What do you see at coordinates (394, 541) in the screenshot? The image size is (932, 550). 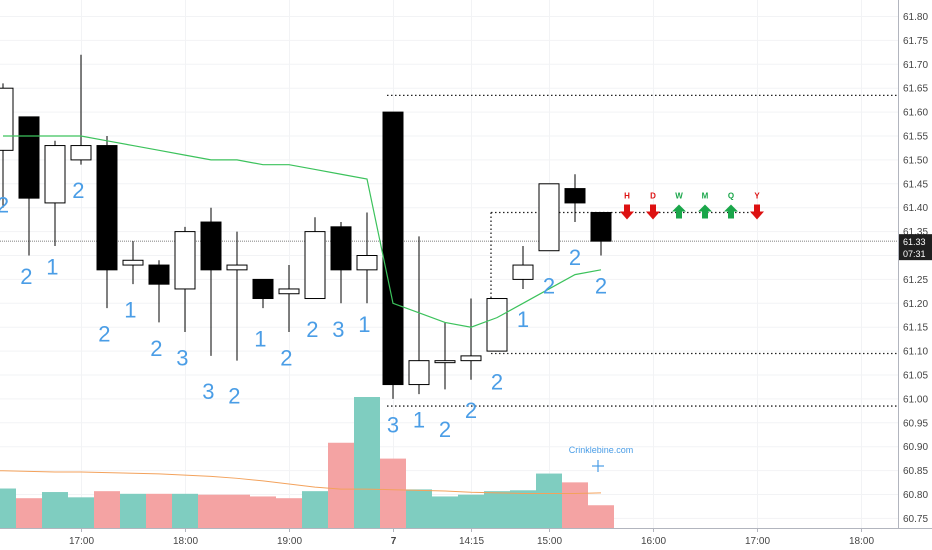 I see `time-tick-label: 7` at bounding box center [394, 541].